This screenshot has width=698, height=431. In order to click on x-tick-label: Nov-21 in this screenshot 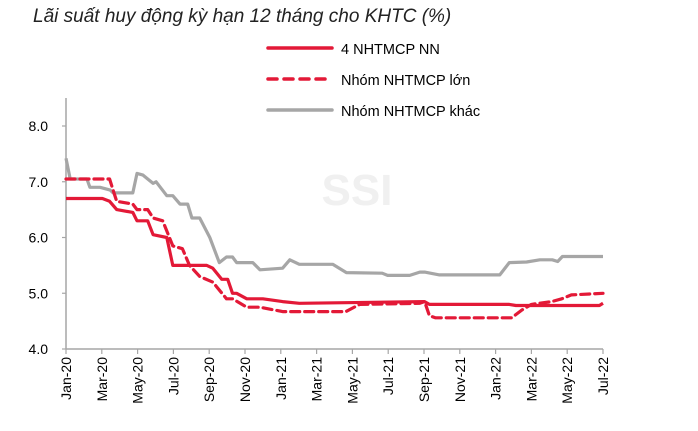, I will do `click(460, 379)`.